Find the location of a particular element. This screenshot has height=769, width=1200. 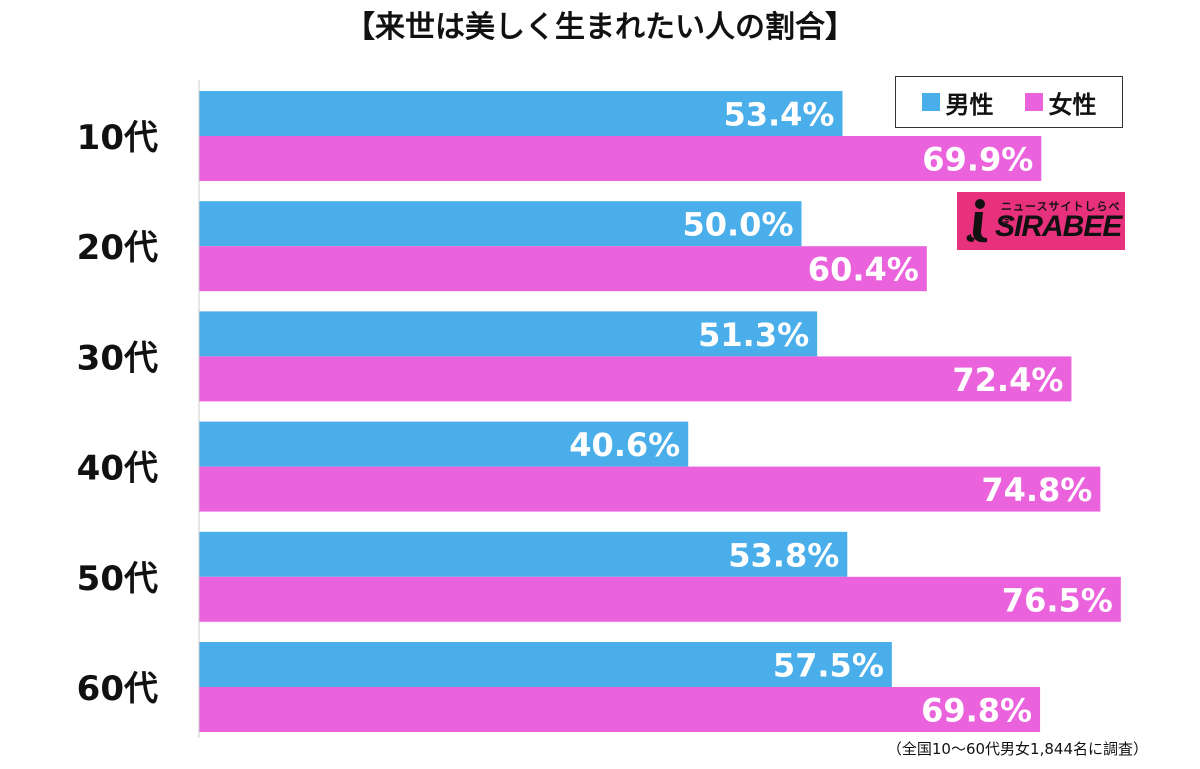

category-label: 20代 is located at coordinates (117, 248).